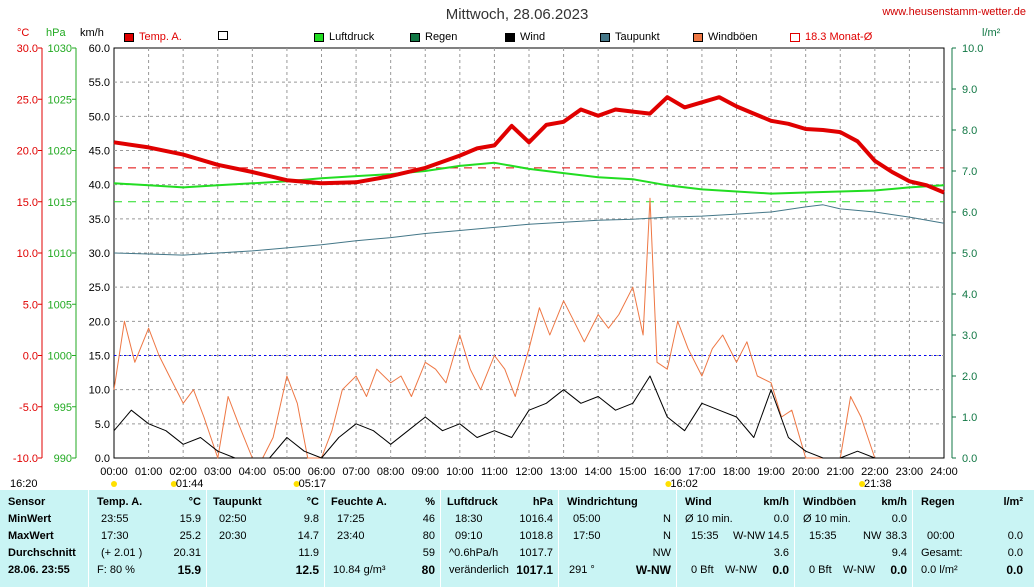 Image resolution: width=1034 pixels, height=587 pixels. What do you see at coordinates (969, 213) in the screenshot?
I see `rain-tick-label: 6.0` at bounding box center [969, 213].